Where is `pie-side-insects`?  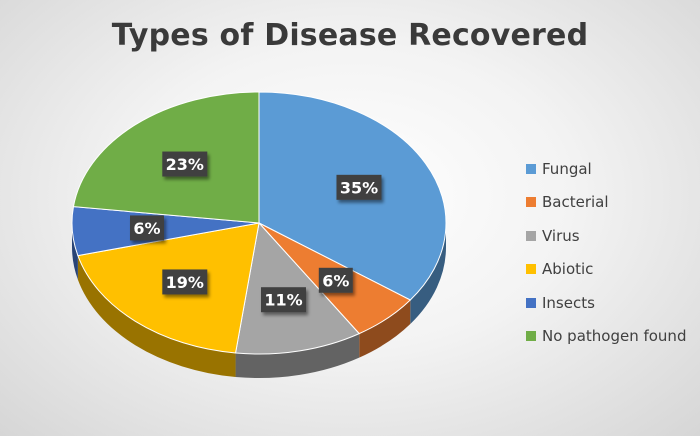 pie-side-insects is located at coordinates (75, 251).